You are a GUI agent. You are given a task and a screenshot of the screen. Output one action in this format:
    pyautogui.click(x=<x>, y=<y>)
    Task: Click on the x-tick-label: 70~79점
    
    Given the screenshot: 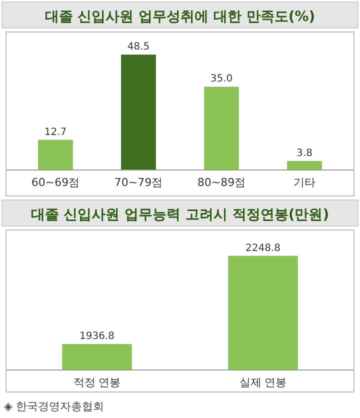 What is the action you would take?
    pyautogui.click(x=138, y=182)
    